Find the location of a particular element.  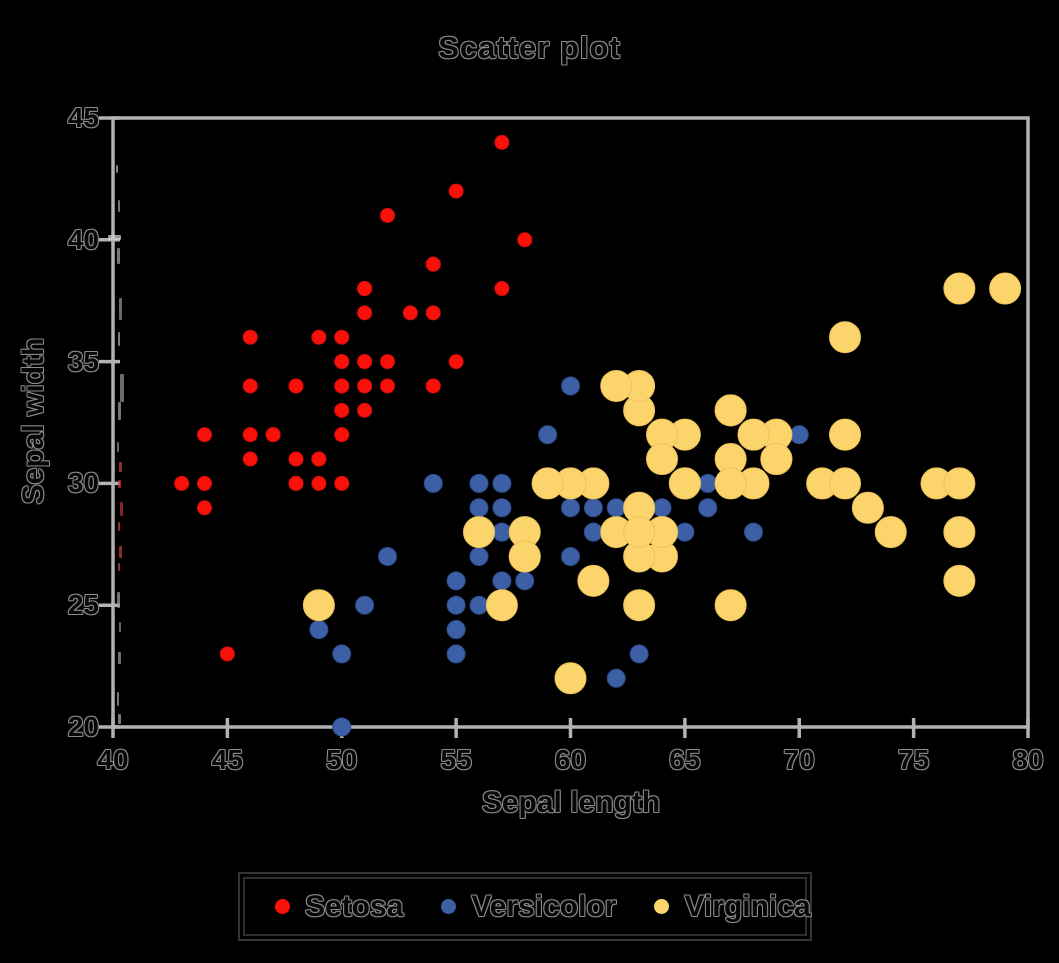

x-tick-label: 75 is located at coordinates (914, 759).